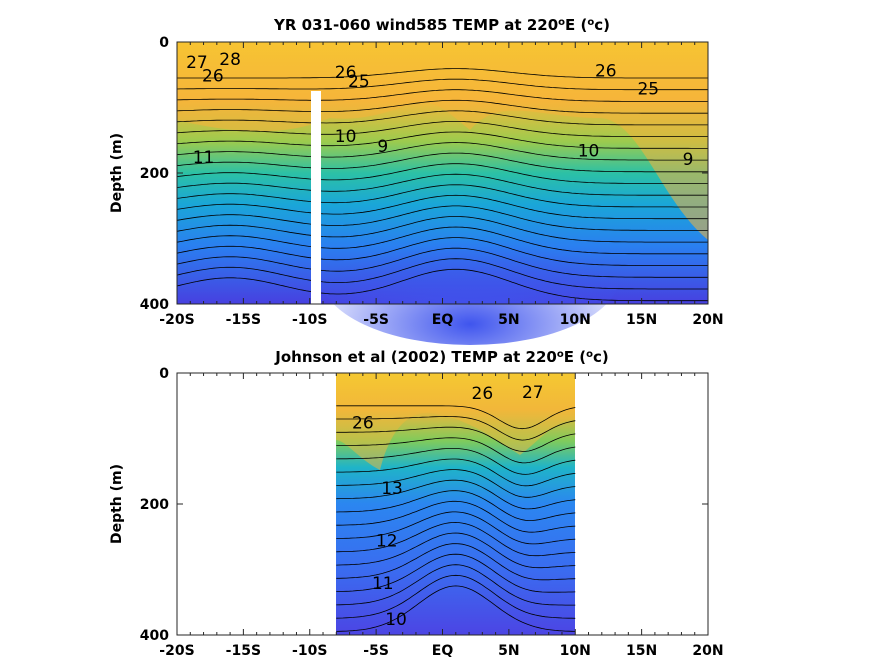 The width and height of the screenshot is (884, 663). I want to click on x-tick-label-bottom: -10S, so click(309, 651).